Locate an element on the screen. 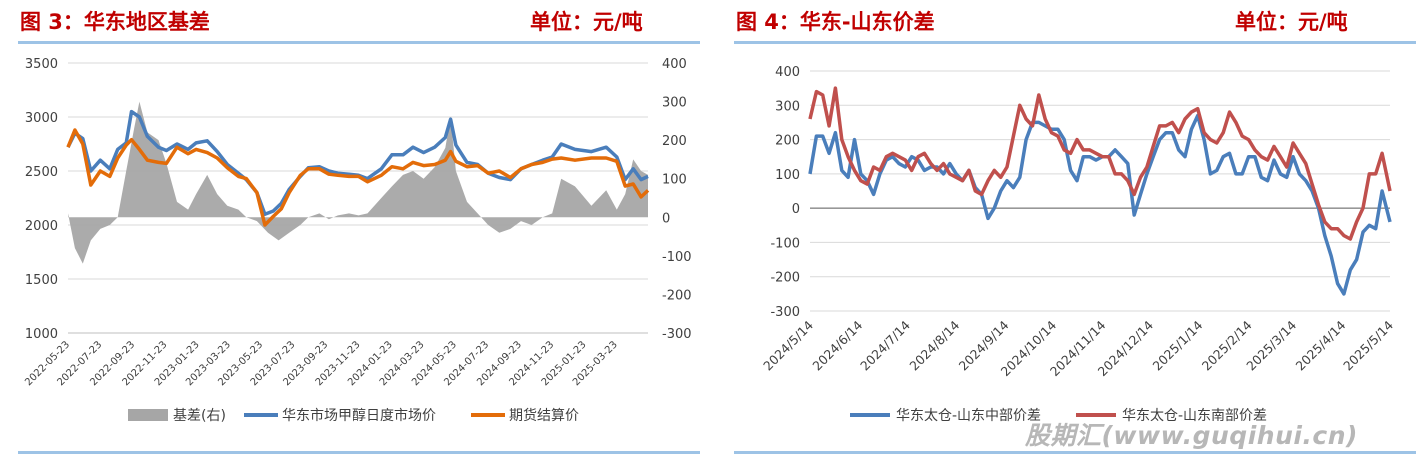 The width and height of the screenshot is (1426, 460). left-bottom-rule is located at coordinates (359, 452).